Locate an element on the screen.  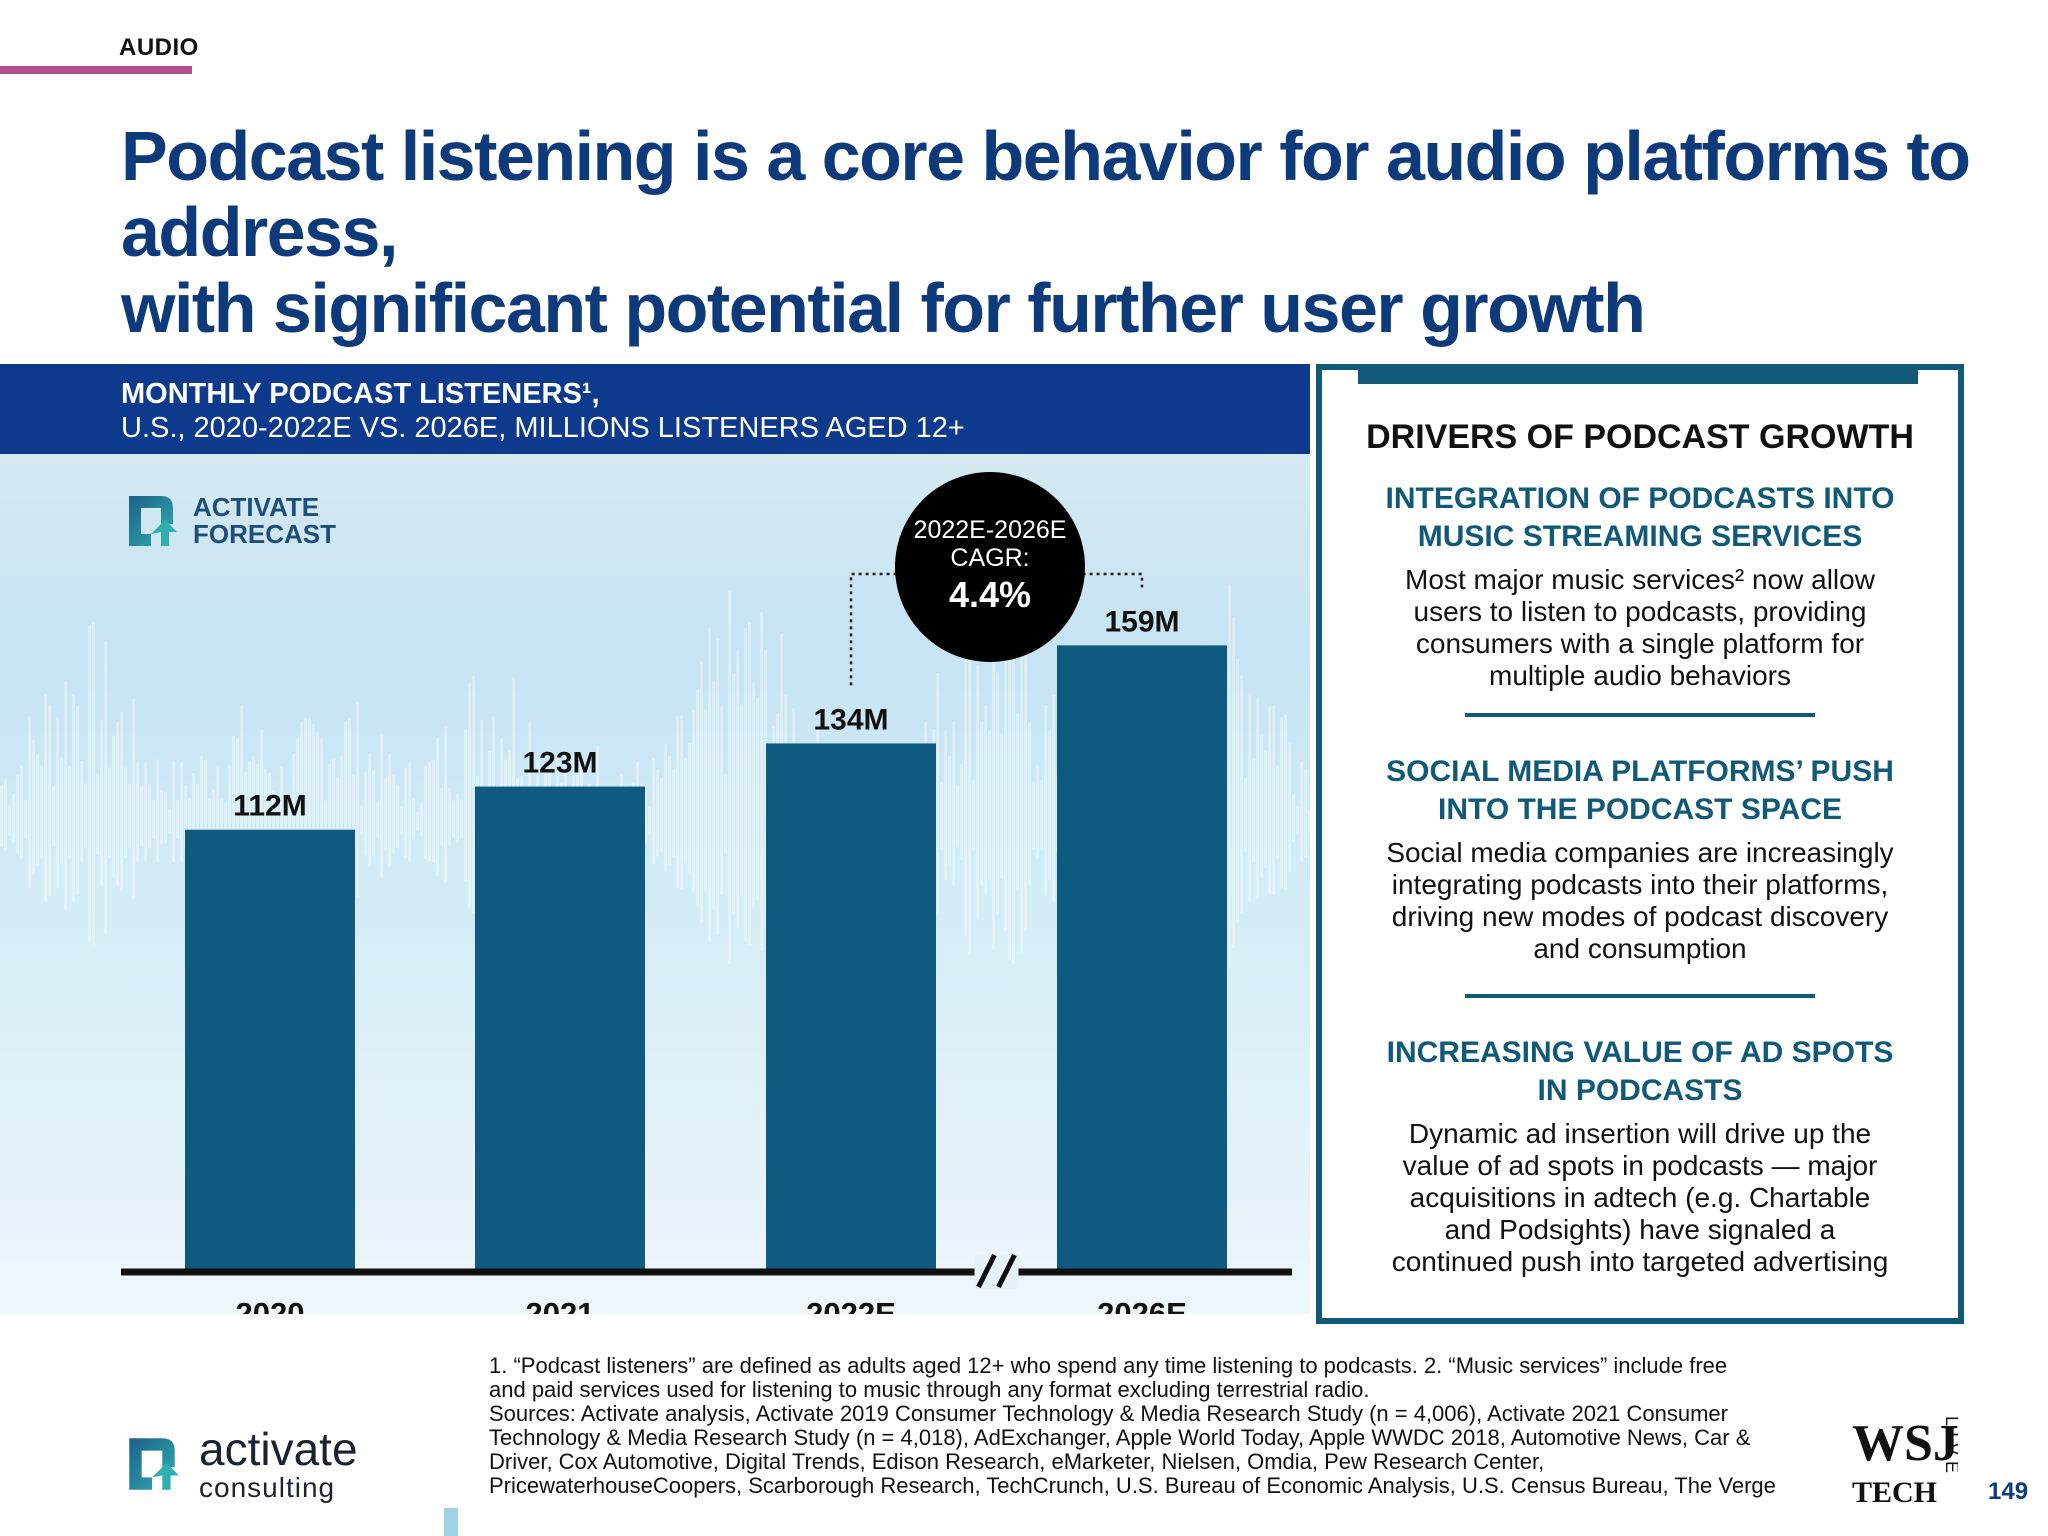
wsj-logo-wsj: WSJ is located at coordinates (1905, 1443).